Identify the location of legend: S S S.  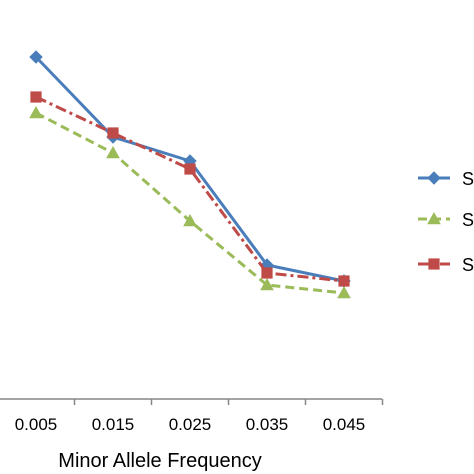
(446, 222).